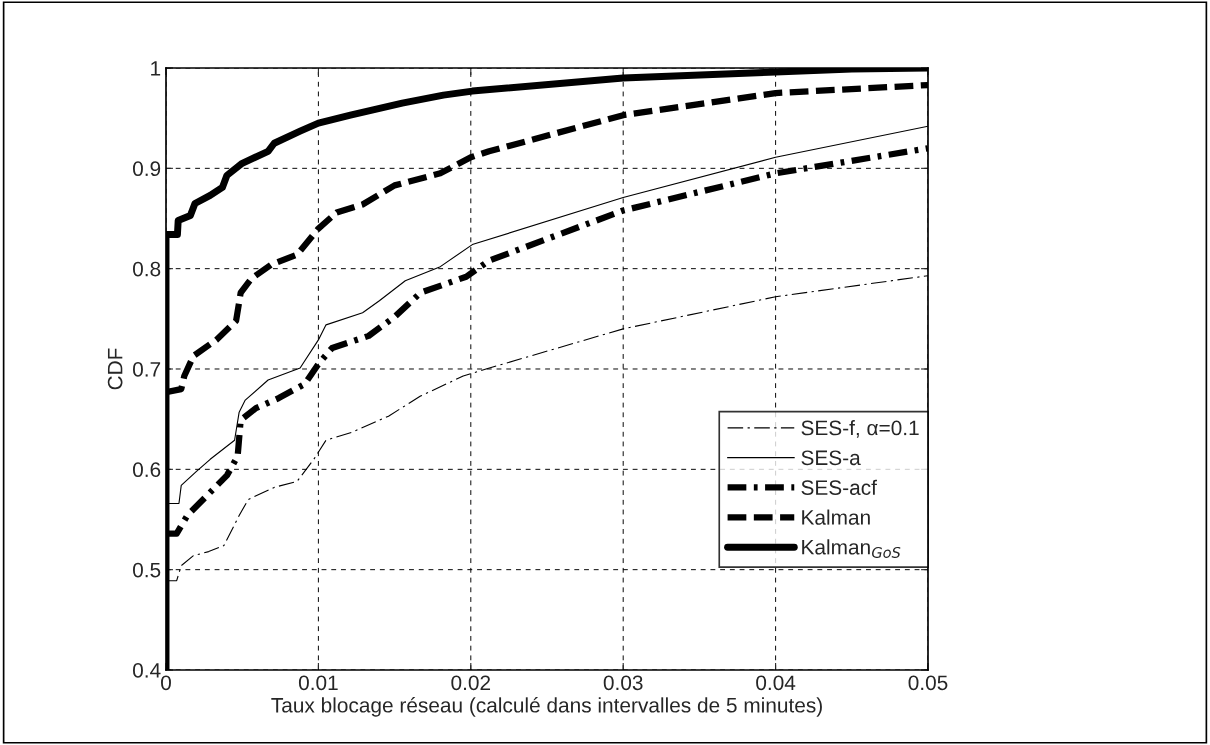 Image resolution: width=1210 pixels, height=745 pixels. What do you see at coordinates (623, 683) in the screenshot?
I see `x-tick-label: 0.03` at bounding box center [623, 683].